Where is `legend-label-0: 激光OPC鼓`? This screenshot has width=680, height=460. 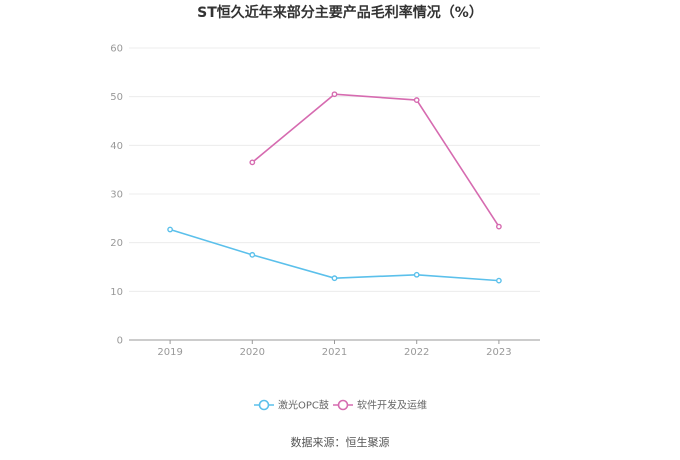
legend-label-0: 激光OPC鼓 is located at coordinates (303, 405).